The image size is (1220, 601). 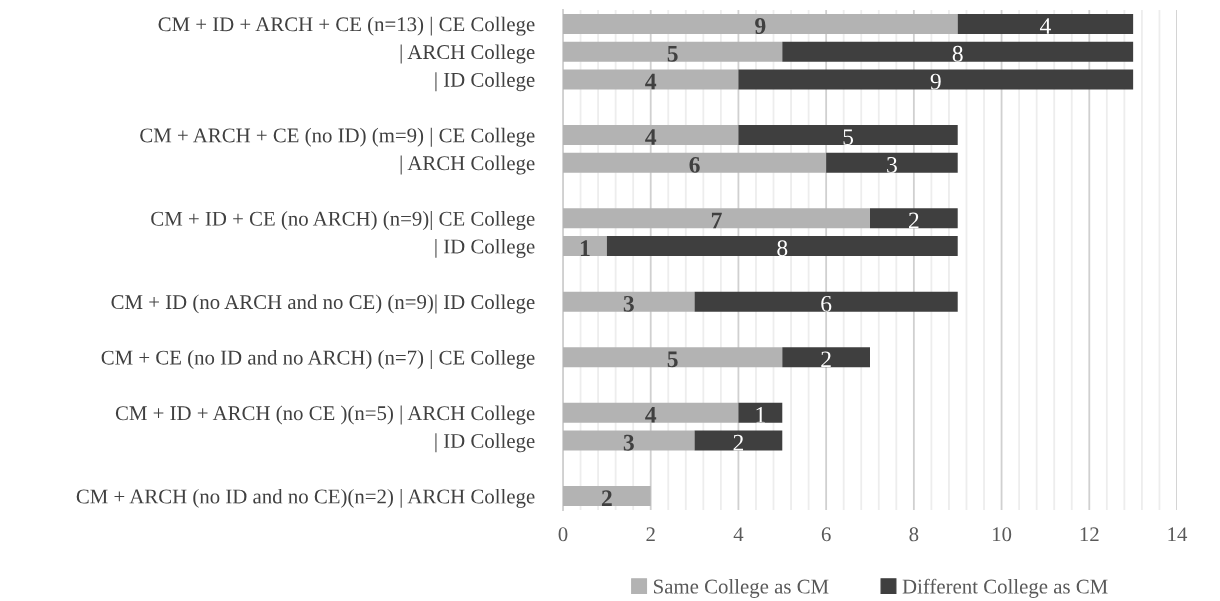 I want to click on x-tick-label: 0, so click(x=563, y=534).